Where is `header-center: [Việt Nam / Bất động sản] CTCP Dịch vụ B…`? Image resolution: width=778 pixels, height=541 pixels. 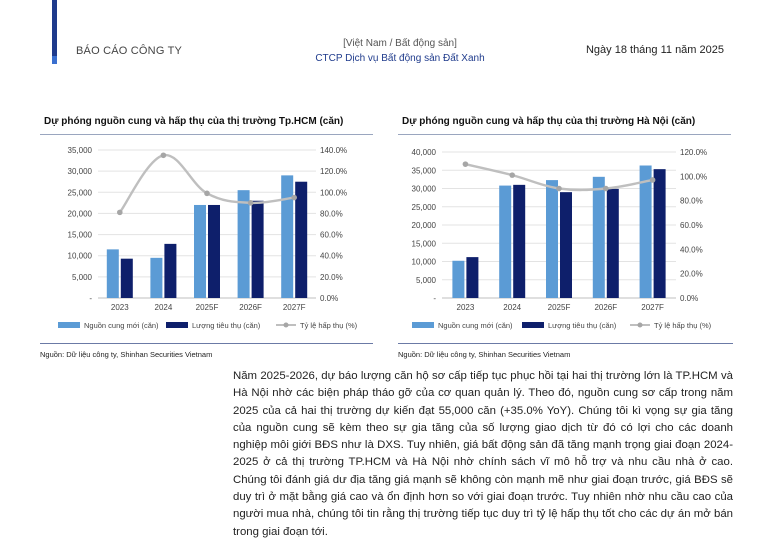
header-center: [Việt Nam / Bất động sản] CTCP Dịch vụ B… is located at coordinates (400, 51).